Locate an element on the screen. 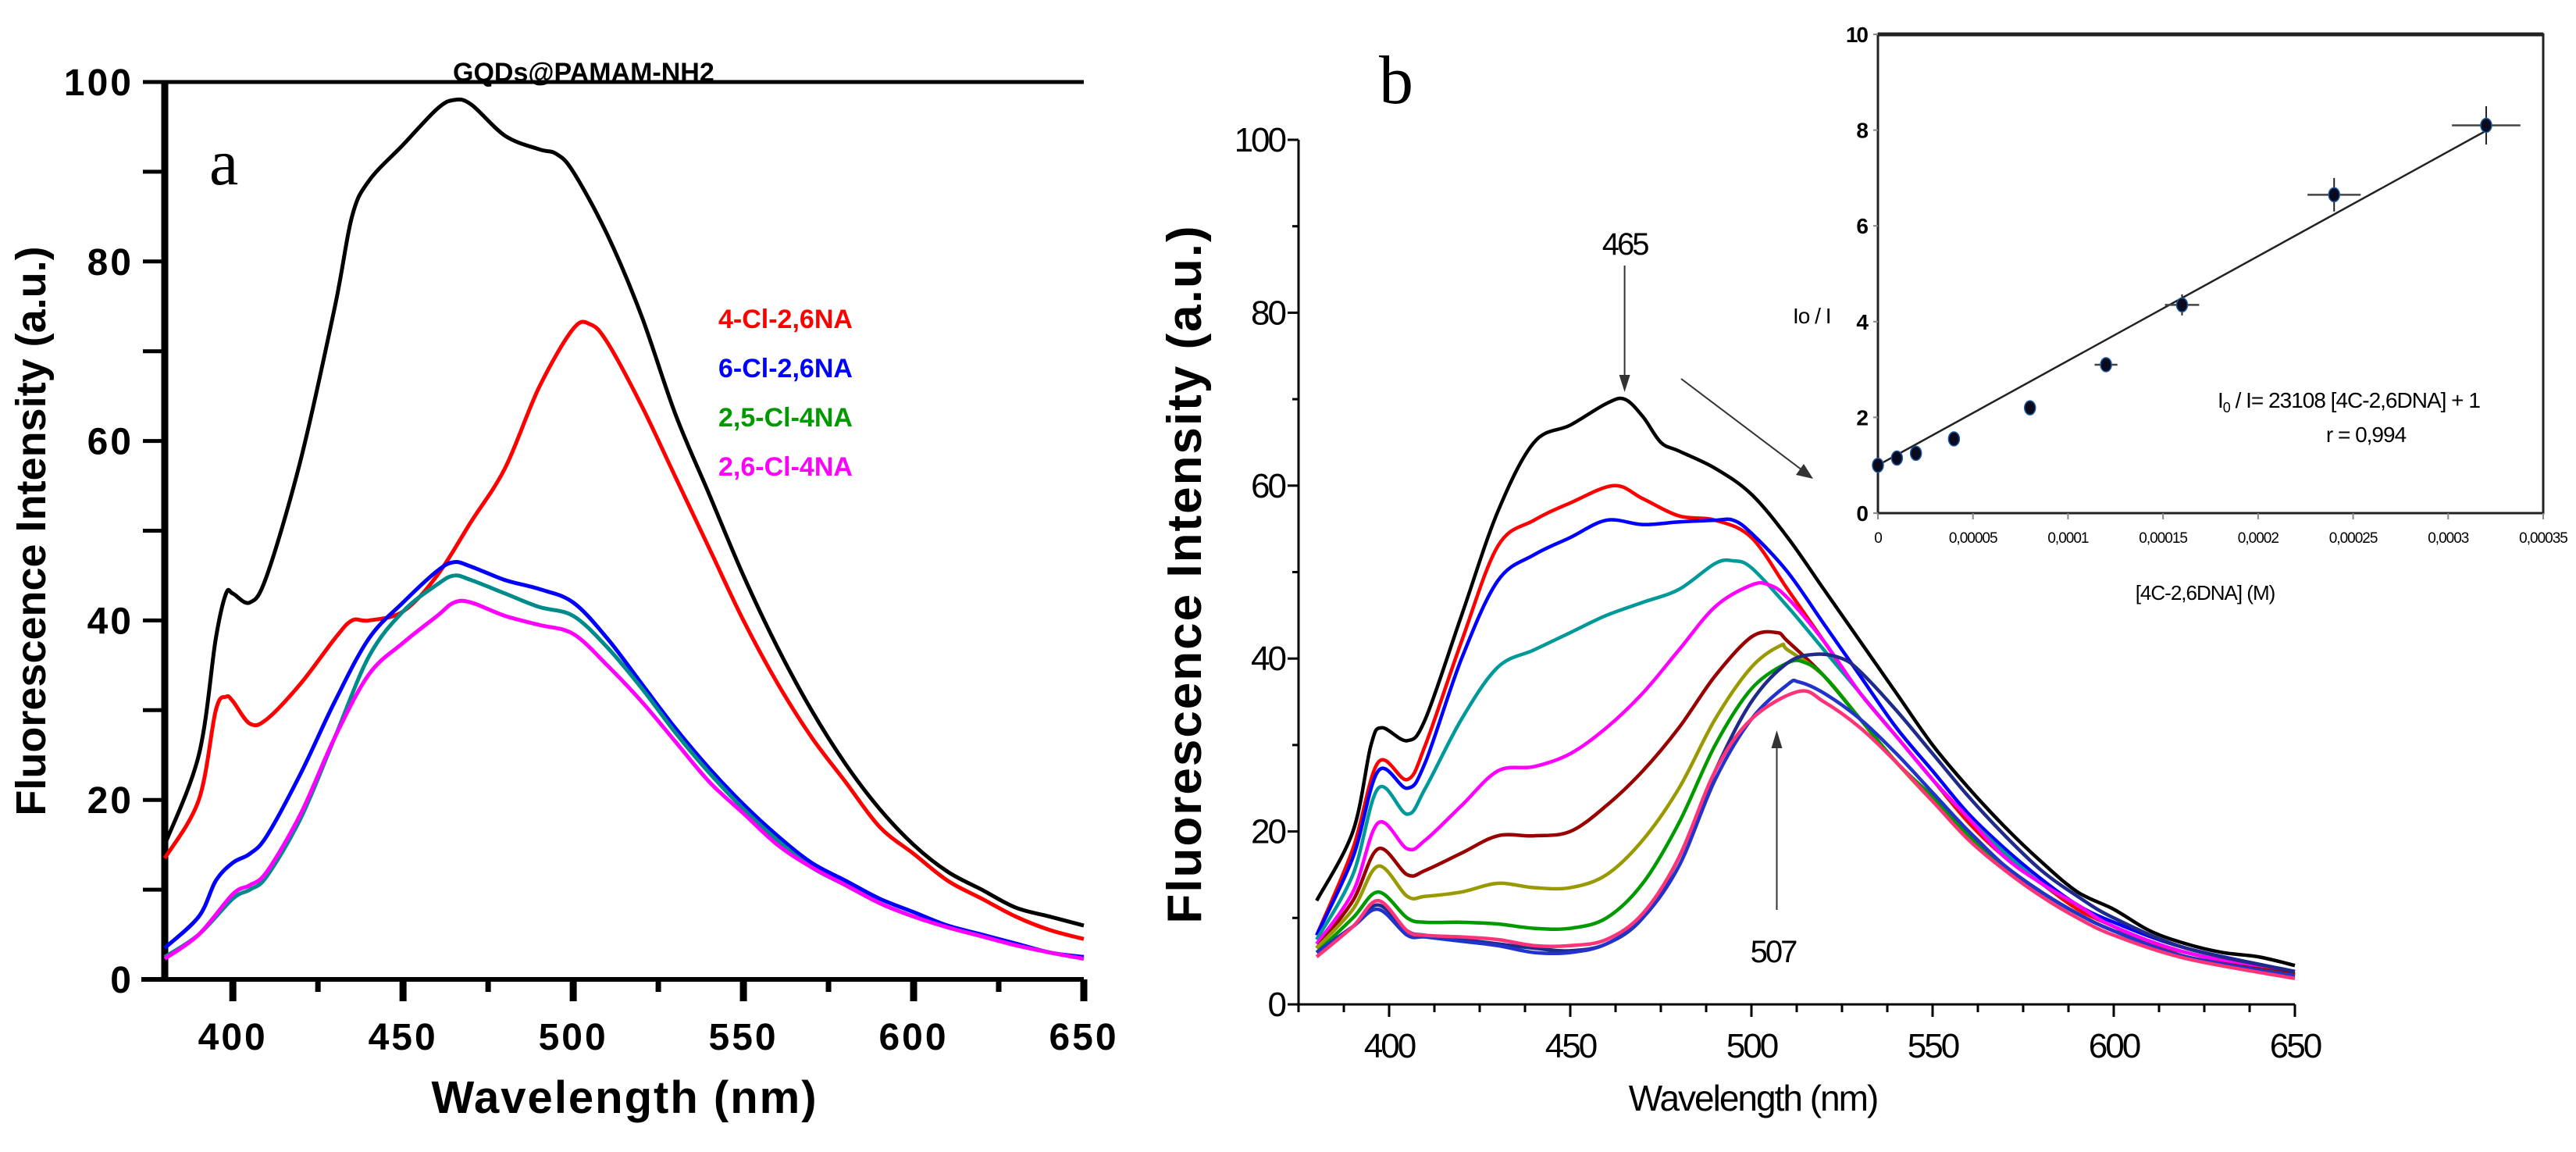 This screenshot has width=2576, height=1152. eq-sub: 0 is located at coordinates (2227, 408).